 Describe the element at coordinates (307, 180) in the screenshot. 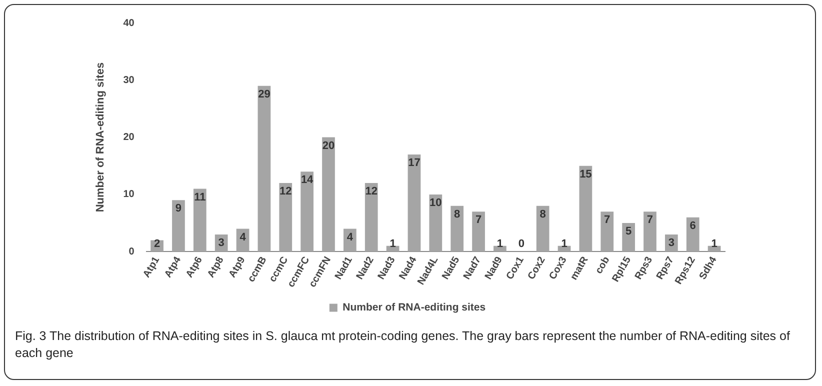

I see `data-label: 14` at that location.